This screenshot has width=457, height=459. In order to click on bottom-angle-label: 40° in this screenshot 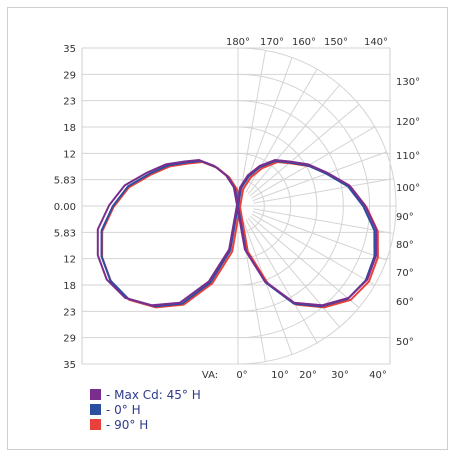, I will do `click(378, 375)`.